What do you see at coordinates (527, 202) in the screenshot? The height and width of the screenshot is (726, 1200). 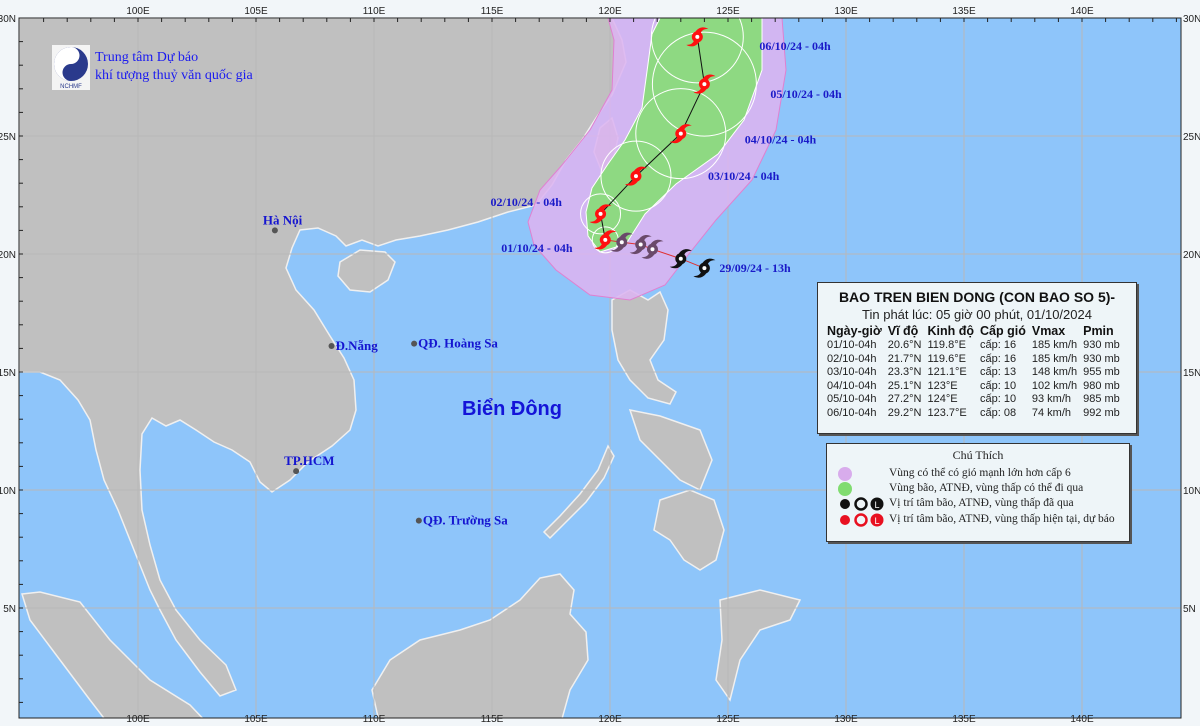 I see `track-label: 02/10/24 - 04h` at bounding box center [527, 202].